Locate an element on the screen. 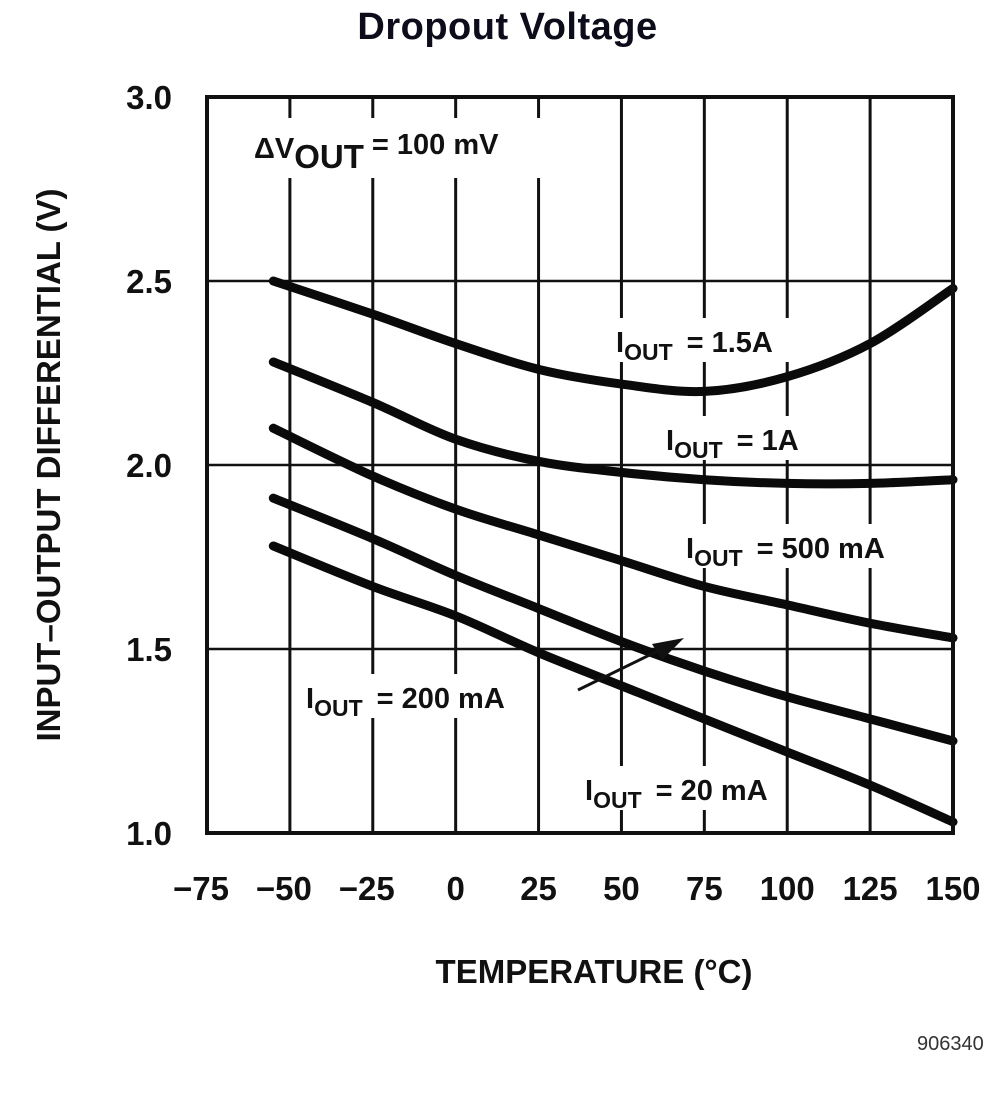  y-tick-label: 3.0 is located at coordinates (149, 97).